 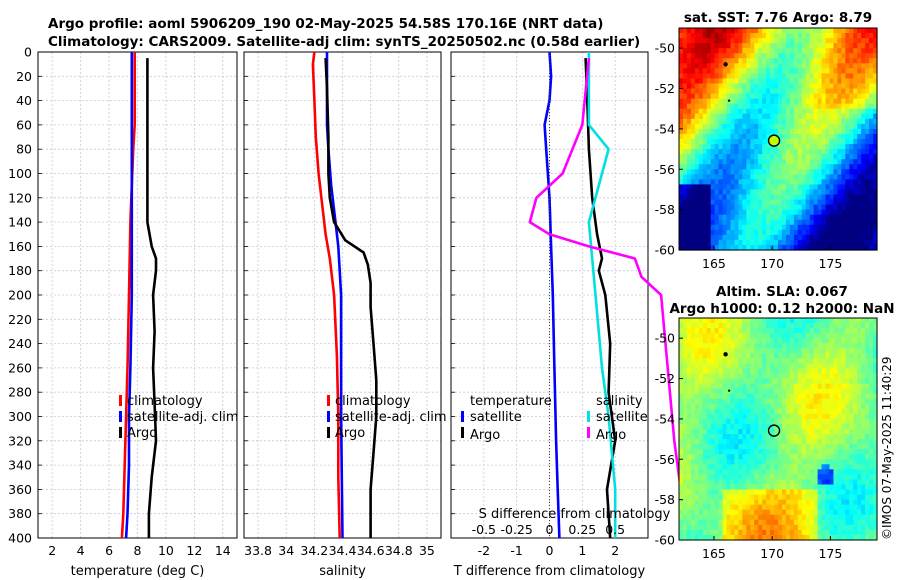 I want to click on x-tick-label: -1, so click(x=516, y=550).